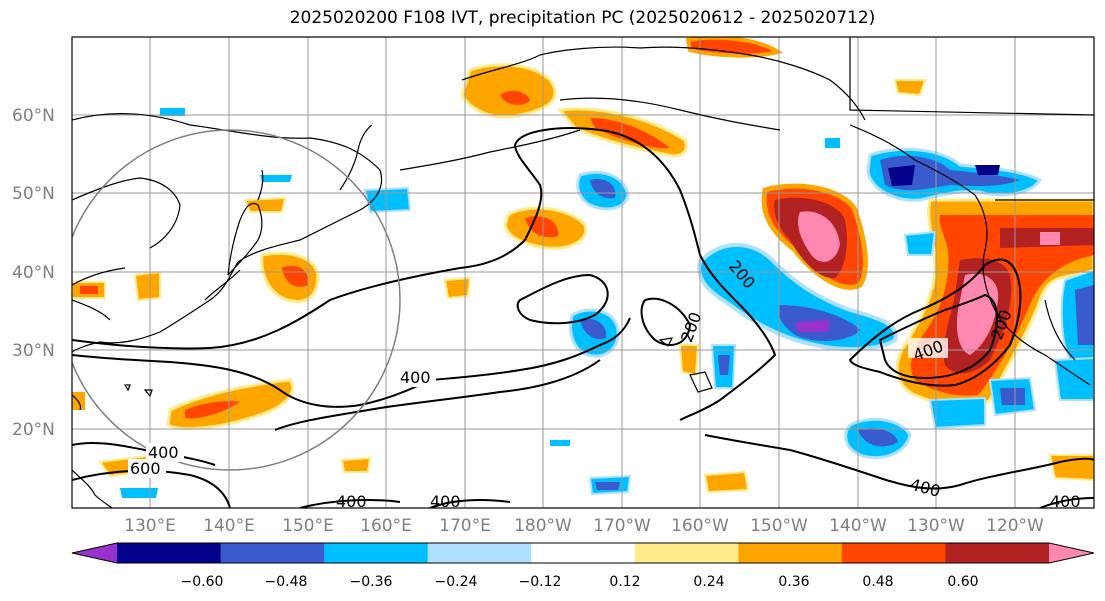 This screenshot has height=601, width=1105. Describe the element at coordinates (877, 582) in the screenshot. I see `colorbar-tick-label: 0.48` at that location.